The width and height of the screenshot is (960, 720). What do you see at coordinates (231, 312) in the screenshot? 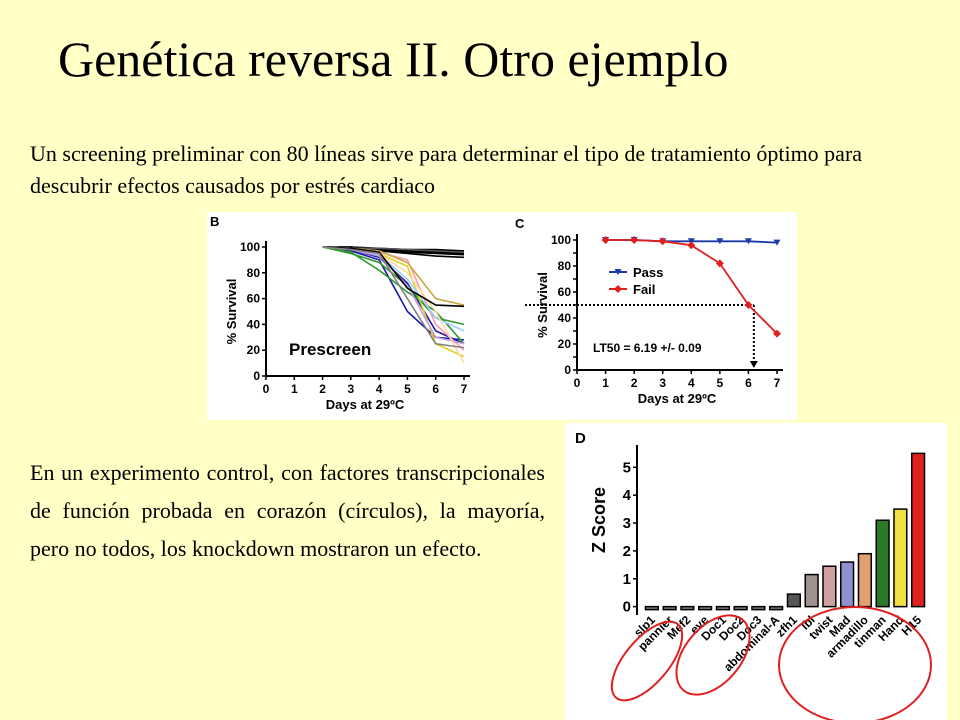
I see `y-axis-title: % Survival` at bounding box center [231, 312].